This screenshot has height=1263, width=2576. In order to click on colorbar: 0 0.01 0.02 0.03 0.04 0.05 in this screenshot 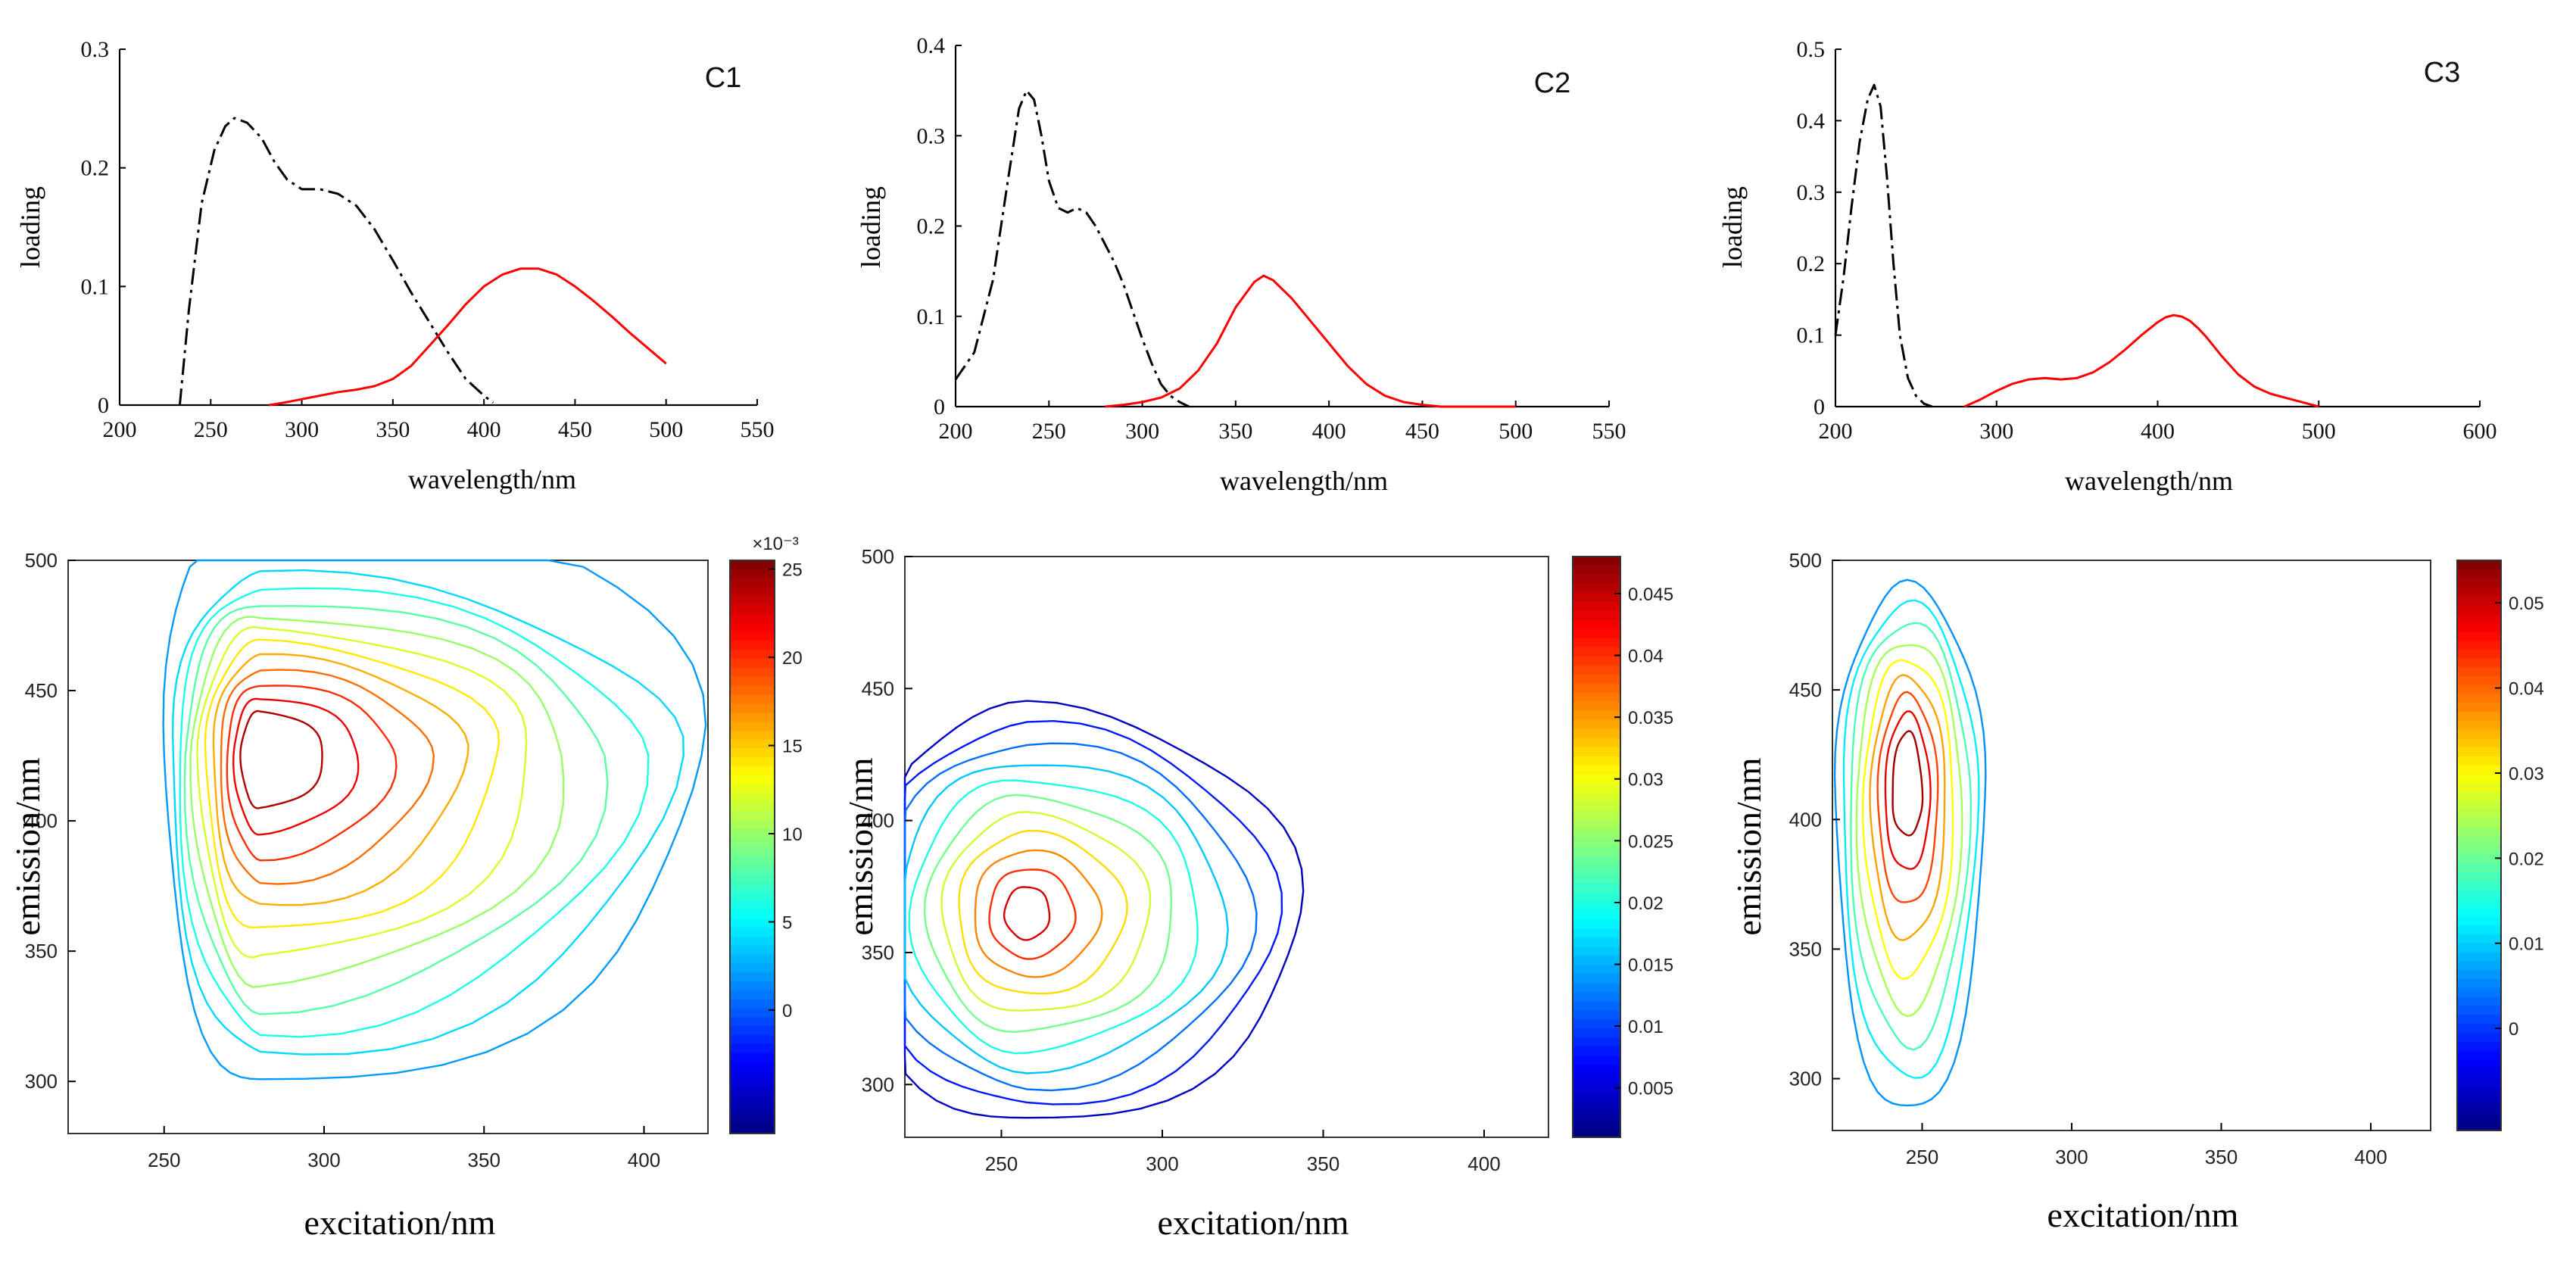, I will do `click(2500, 845)`.